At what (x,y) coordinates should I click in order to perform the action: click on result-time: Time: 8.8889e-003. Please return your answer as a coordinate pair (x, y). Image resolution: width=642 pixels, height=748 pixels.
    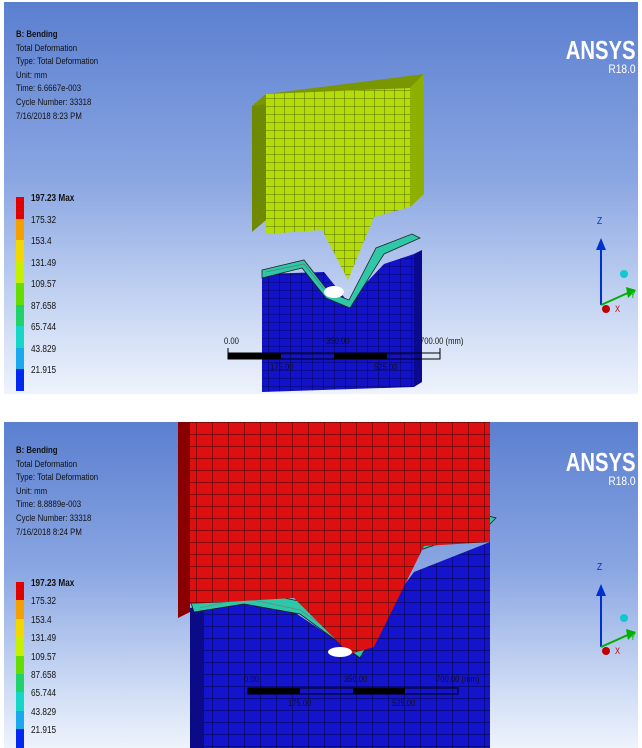
    Looking at the image, I should click on (49, 505).